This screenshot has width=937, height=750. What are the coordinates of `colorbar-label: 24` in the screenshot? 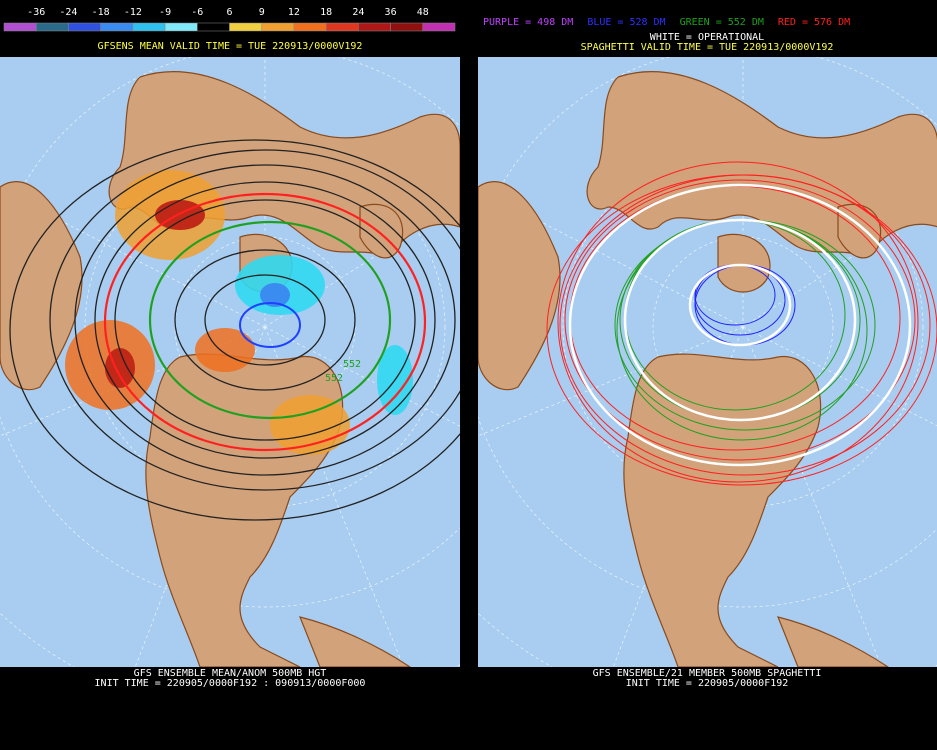 It's located at (358, 12).